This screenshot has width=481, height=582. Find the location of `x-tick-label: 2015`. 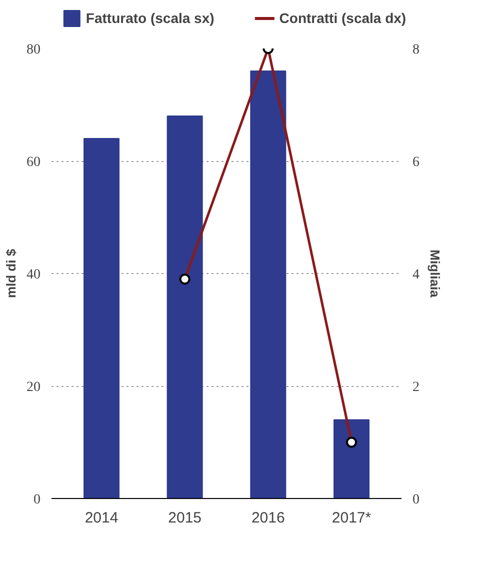

x-tick-label: 2015 is located at coordinates (185, 518).